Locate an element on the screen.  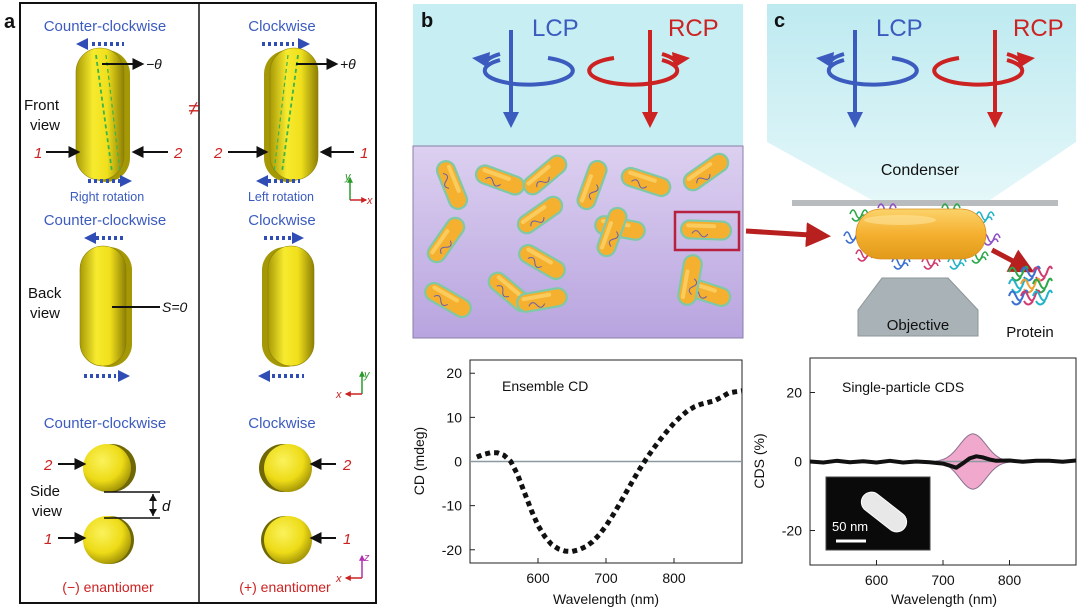
axis-x-label-2: x is located at coordinates (338, 395).